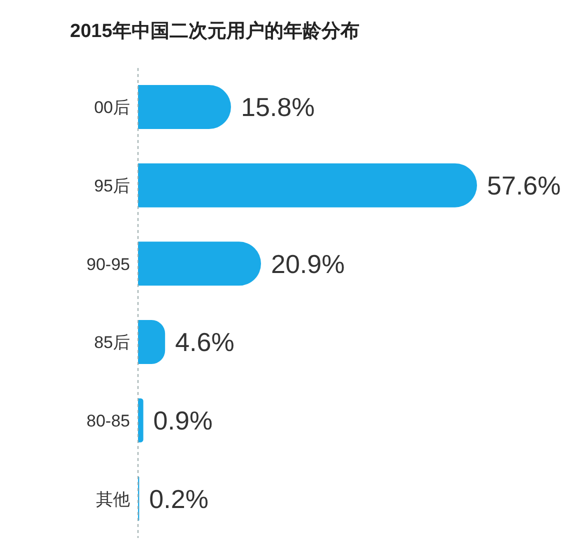 The width and height of the screenshot is (580, 556). I want to click on y-tick-label: 95后, so click(112, 186).